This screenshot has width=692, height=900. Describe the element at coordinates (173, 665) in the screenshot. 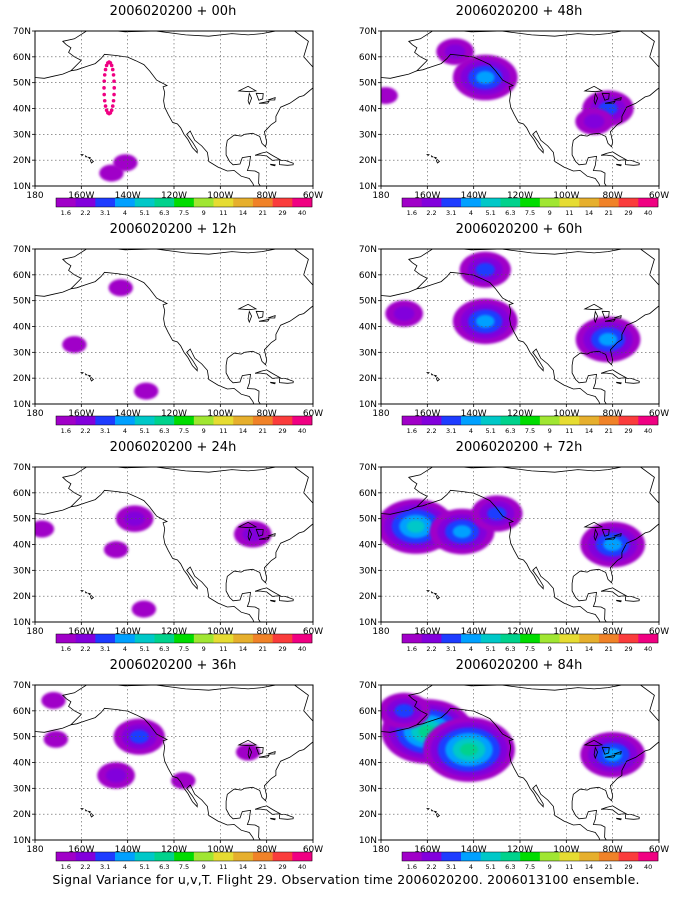

I see `panel-title: 2006020200 + 36h` at that location.